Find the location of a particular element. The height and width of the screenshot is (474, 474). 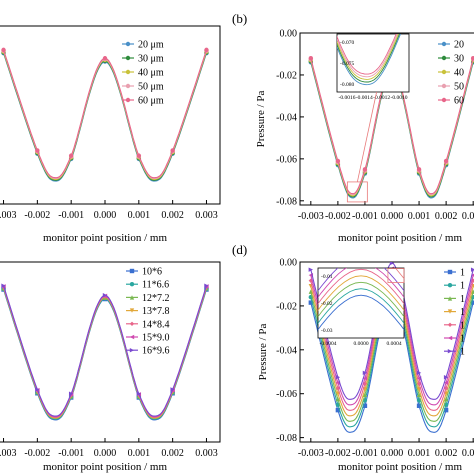

inset-x-tick-label: -0.0012 is located at coordinates (381, 98).